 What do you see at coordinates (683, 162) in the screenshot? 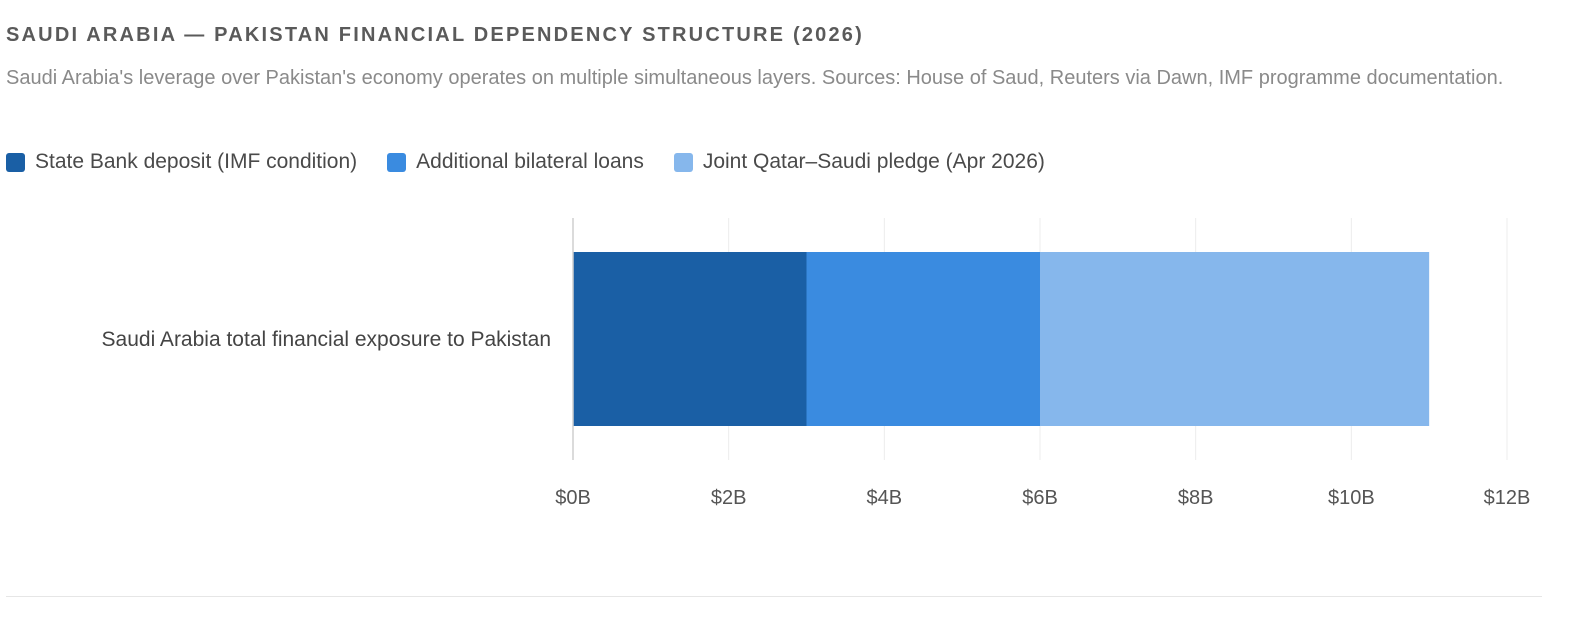
I see `legend-swatch-qatar-saudi-pledge` at bounding box center [683, 162].